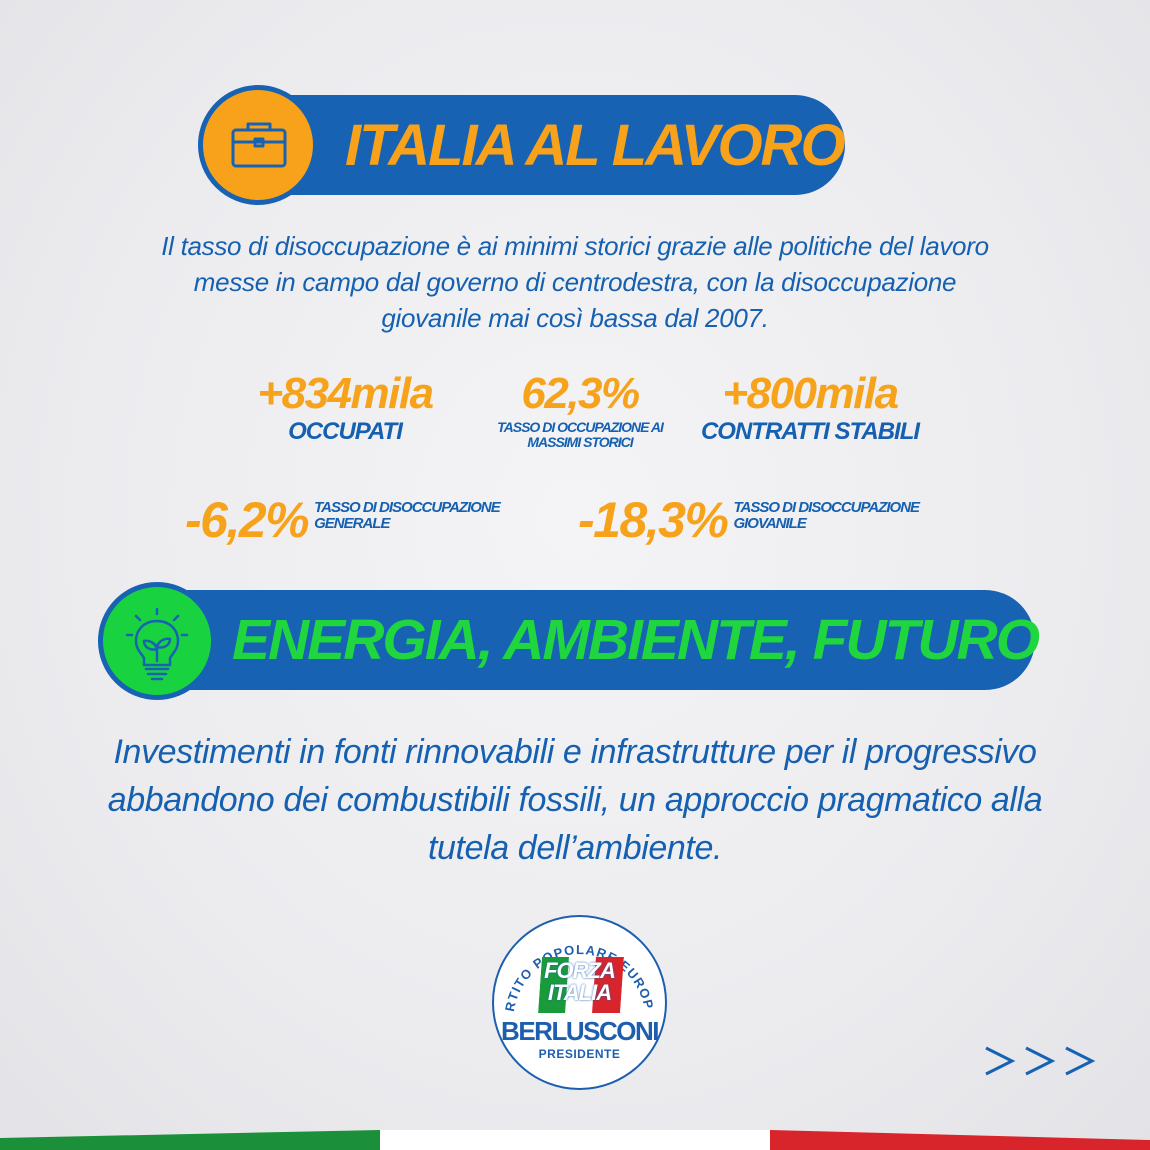 This screenshot has width=1150, height=1150. What do you see at coordinates (769, 523) in the screenshot?
I see `stat-label-line: GIOVANILE` at bounding box center [769, 523].